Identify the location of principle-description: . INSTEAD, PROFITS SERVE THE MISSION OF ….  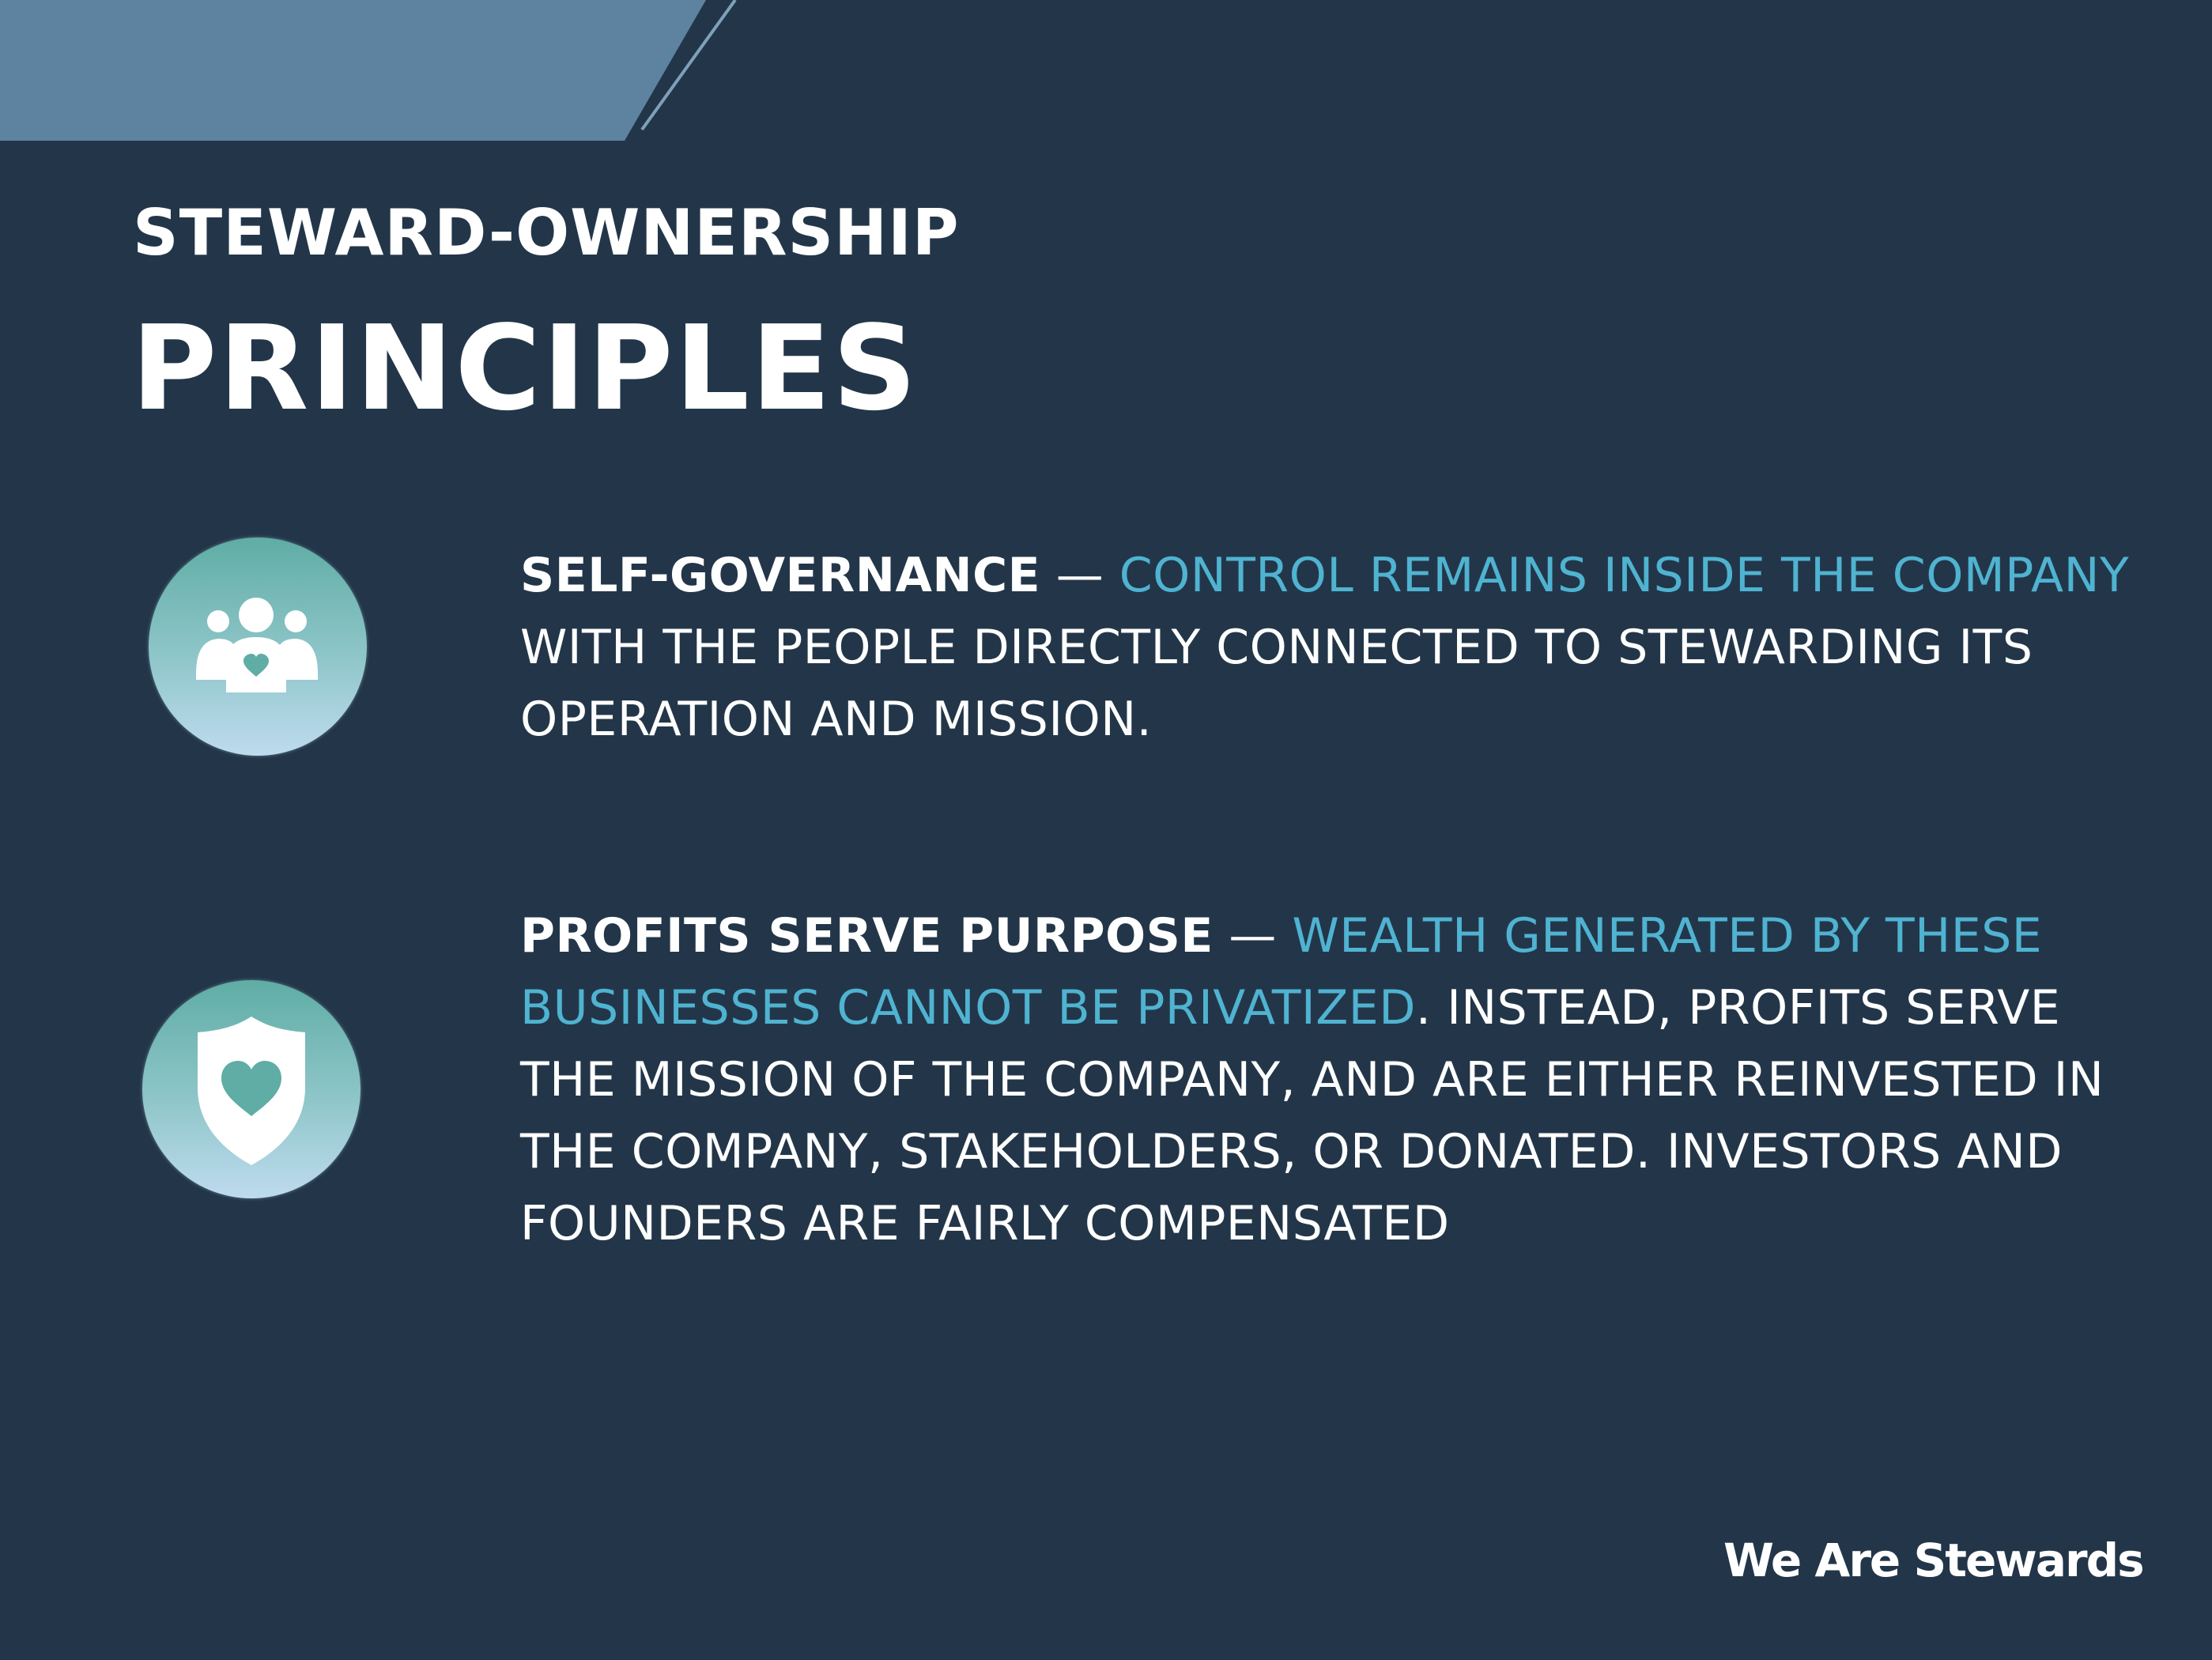
(1312, 1115).